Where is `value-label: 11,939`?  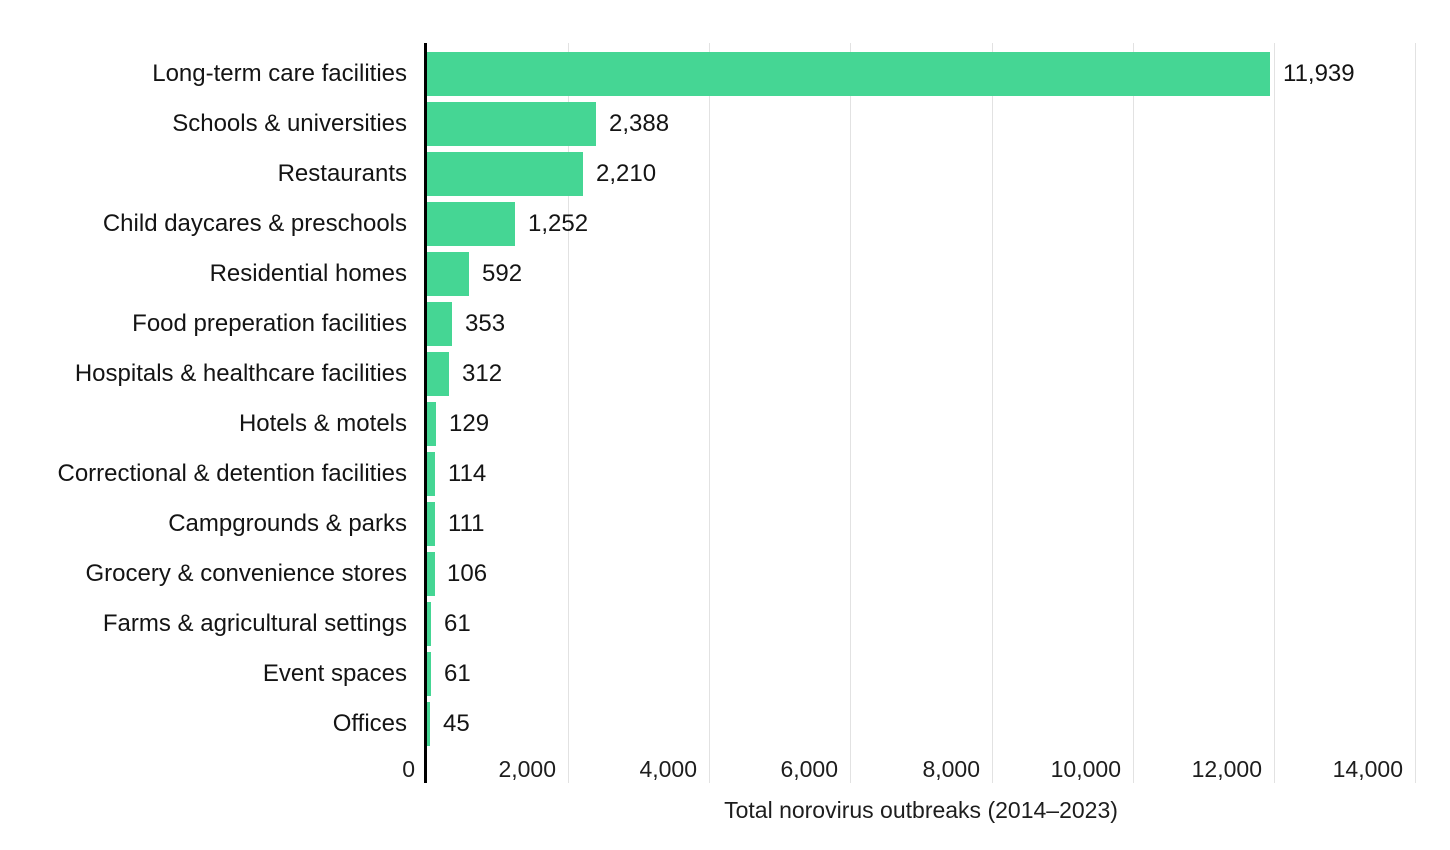
value-label: 11,939 is located at coordinates (1319, 73).